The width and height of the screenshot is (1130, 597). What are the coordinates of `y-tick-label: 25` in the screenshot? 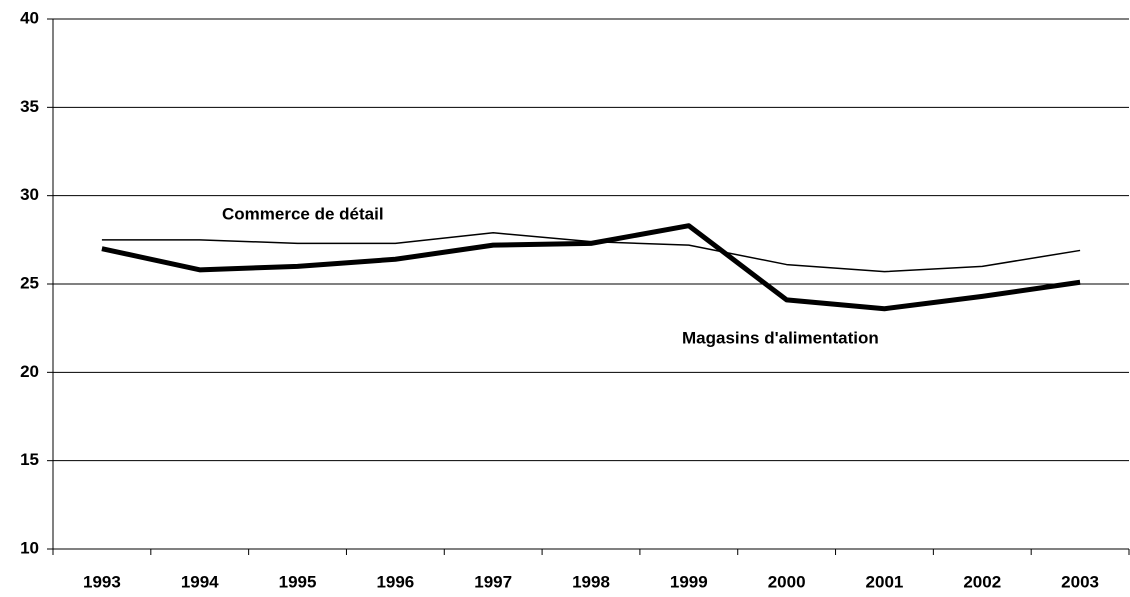 It's located at (29, 282).